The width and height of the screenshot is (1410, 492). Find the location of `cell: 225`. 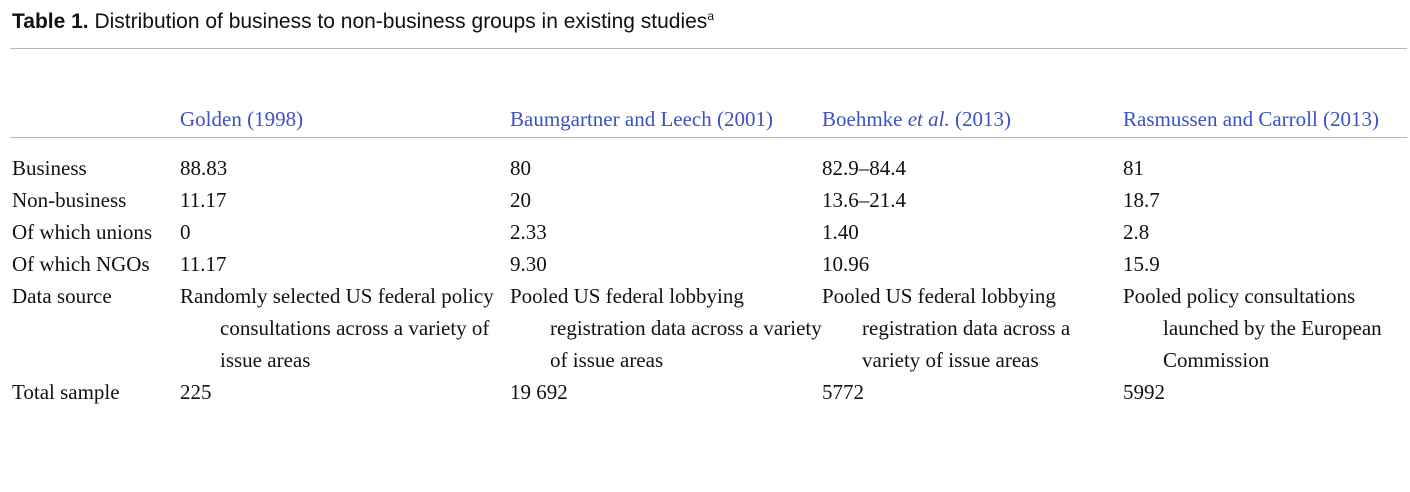

cell: 225 is located at coordinates (196, 392).